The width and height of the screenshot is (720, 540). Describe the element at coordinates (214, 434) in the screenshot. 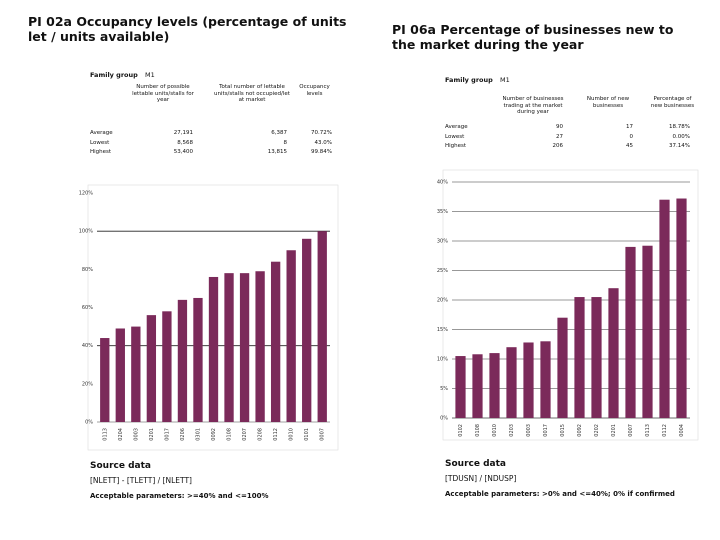

I see `x-tick-label: 0092` at that location.